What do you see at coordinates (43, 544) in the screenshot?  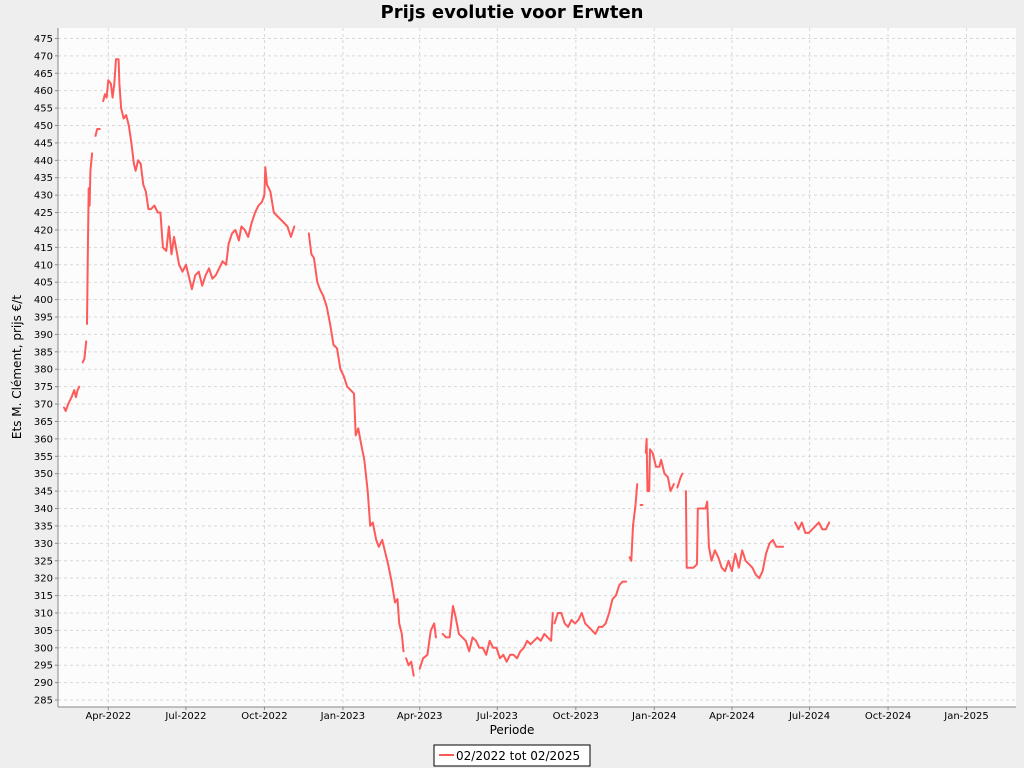 I see `y-tick-label: 330` at bounding box center [43, 544].